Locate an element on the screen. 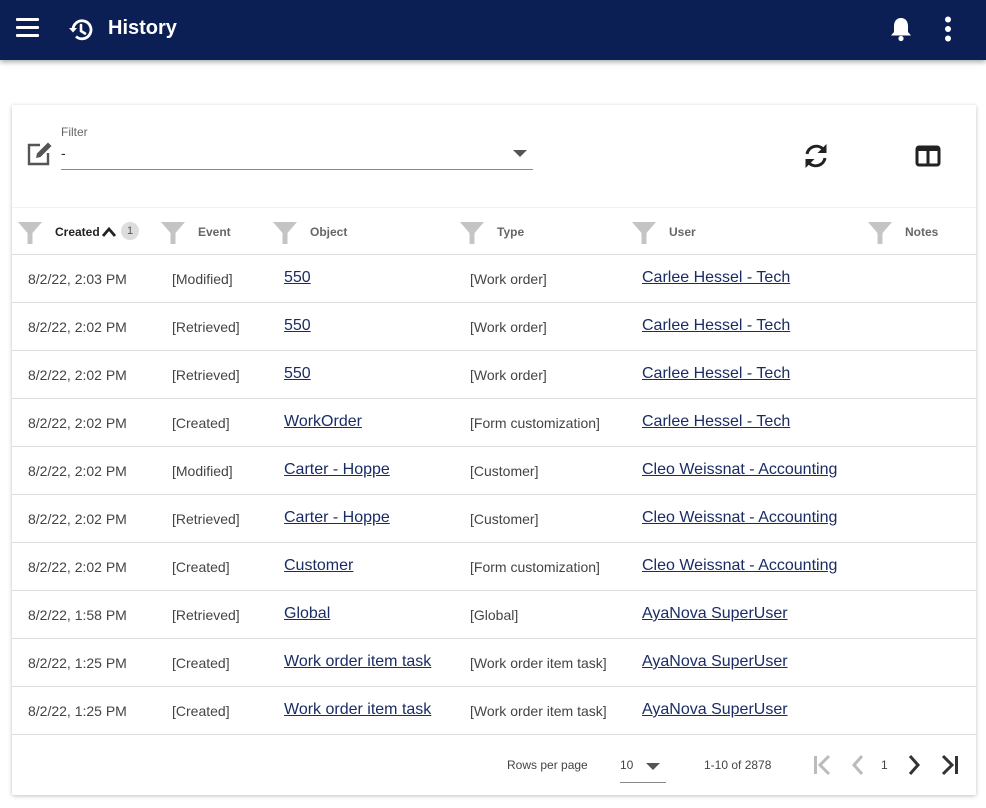  column-type: Type is located at coordinates (519, 232).